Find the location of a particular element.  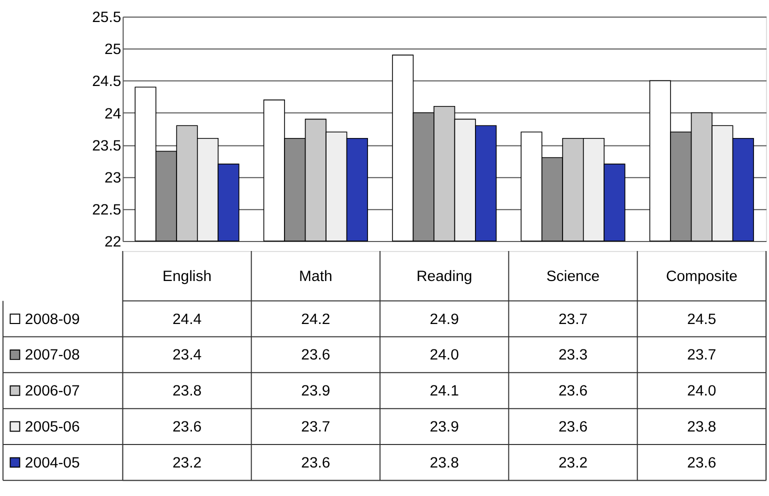

data-label: 23.3 is located at coordinates (573, 355).